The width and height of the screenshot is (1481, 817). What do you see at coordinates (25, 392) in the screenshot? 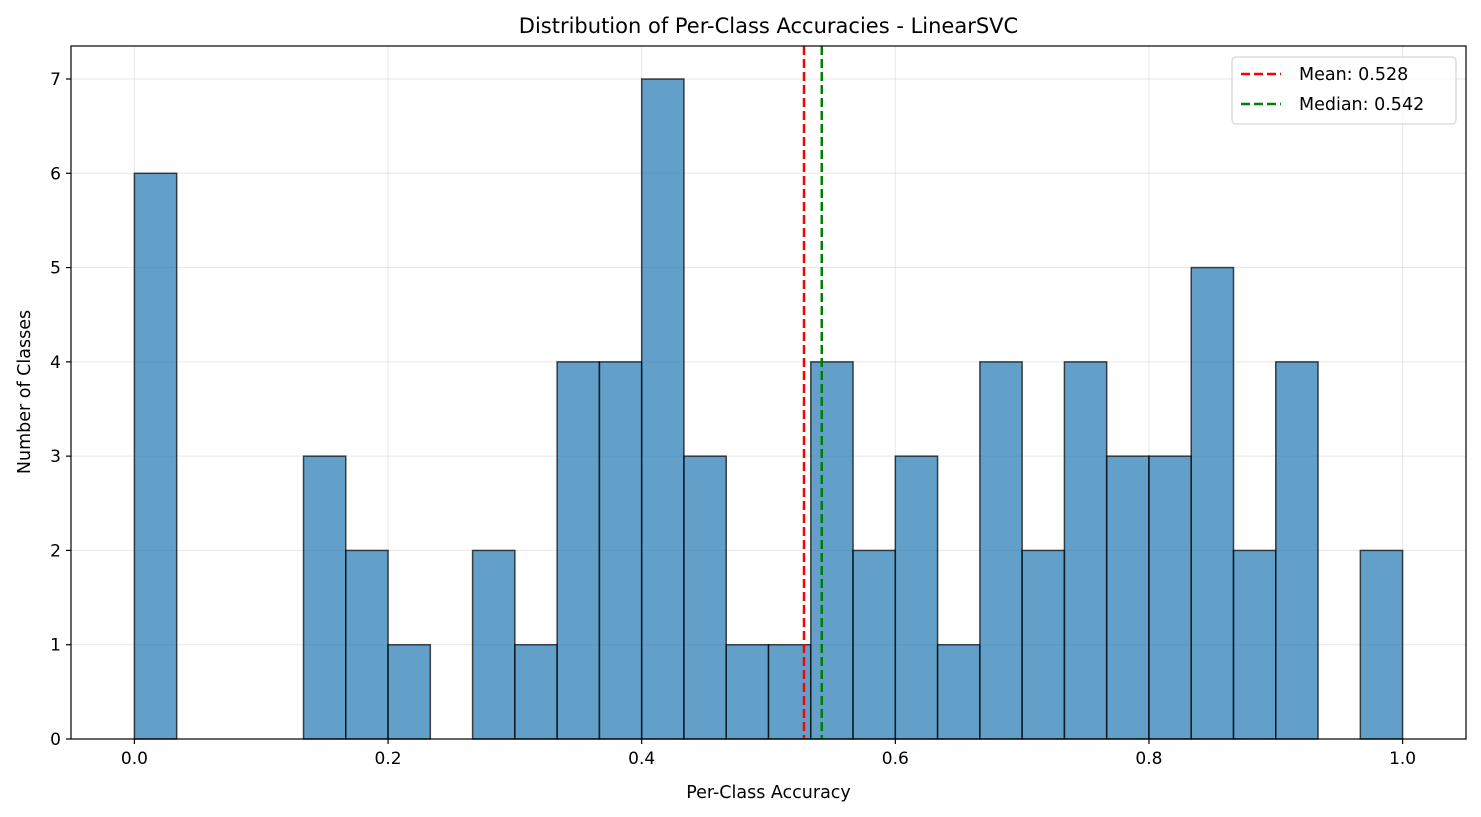
I see `y-axis-label: Number of Classes` at bounding box center [25, 392].